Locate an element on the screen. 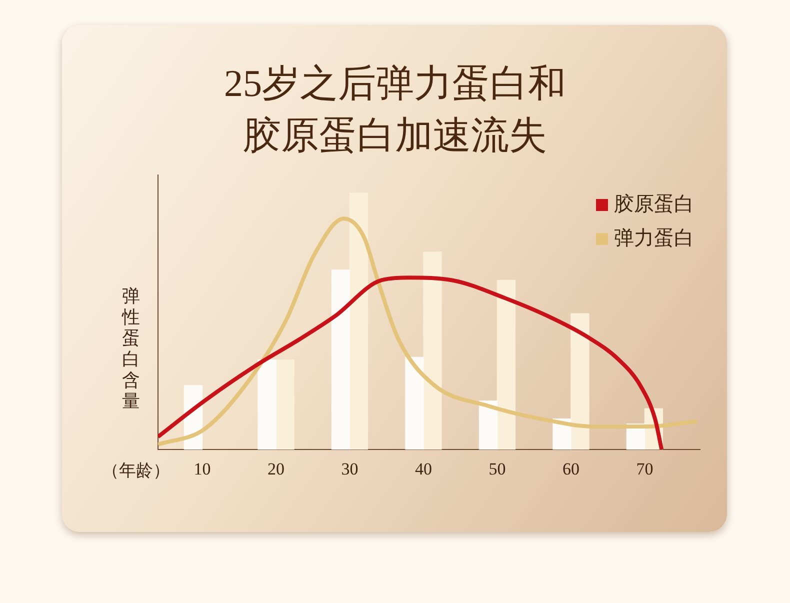 The image size is (790, 603). x-axis-title: （年龄） is located at coordinates (136, 471).